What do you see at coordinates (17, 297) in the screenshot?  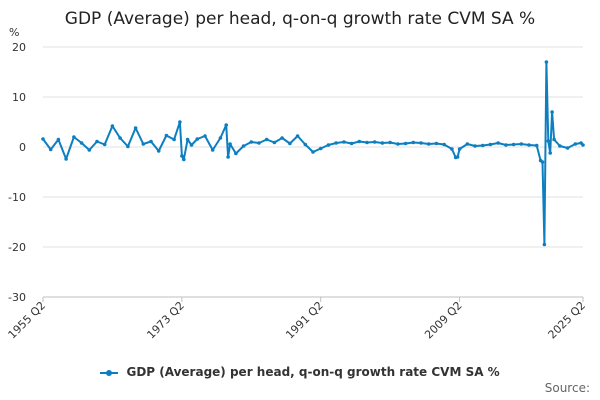 I see `y-tick-label: -30` at bounding box center [17, 297].